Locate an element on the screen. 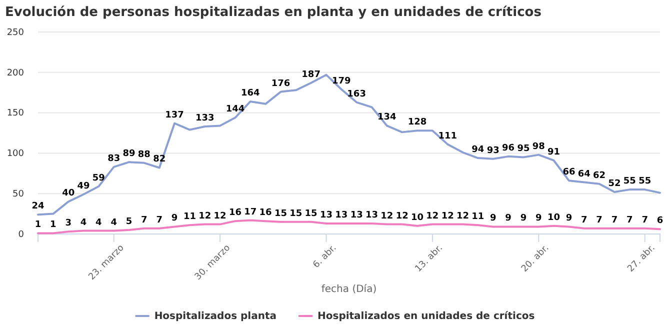 This screenshot has width=670, height=327. legend-label: Hospitalizados planta is located at coordinates (215, 316).